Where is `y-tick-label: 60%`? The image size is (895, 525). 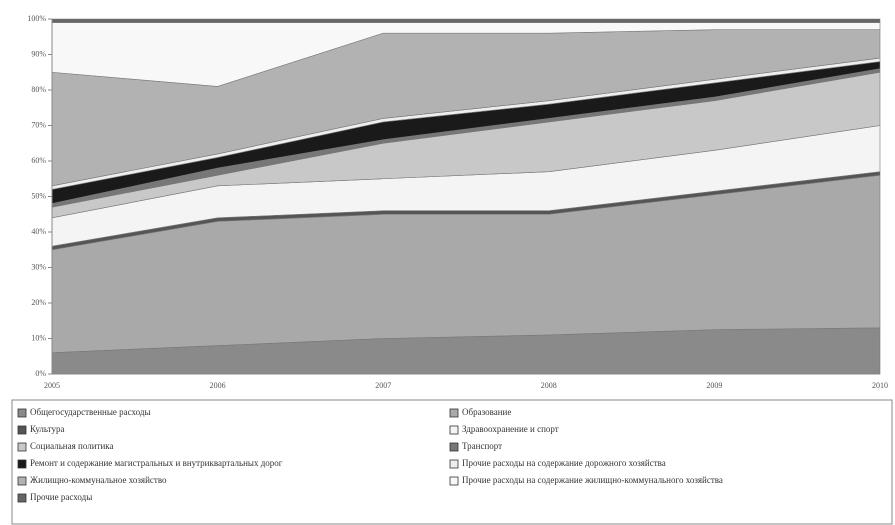 y-tick-label: 60% is located at coordinates (38, 160).